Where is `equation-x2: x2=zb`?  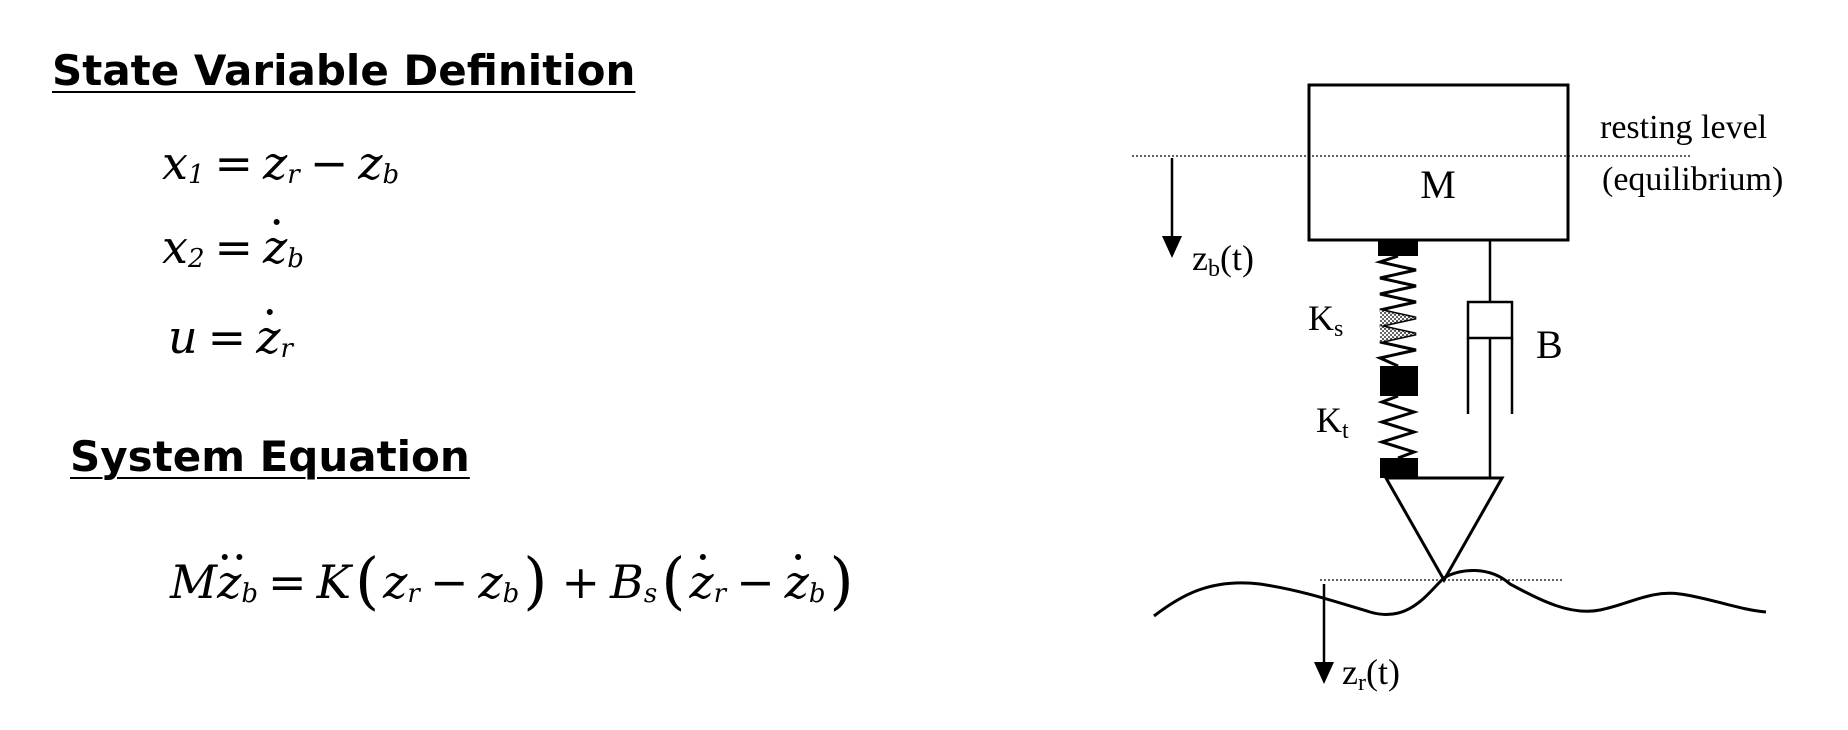 equation-x2: x2=zb is located at coordinates (233, 248).